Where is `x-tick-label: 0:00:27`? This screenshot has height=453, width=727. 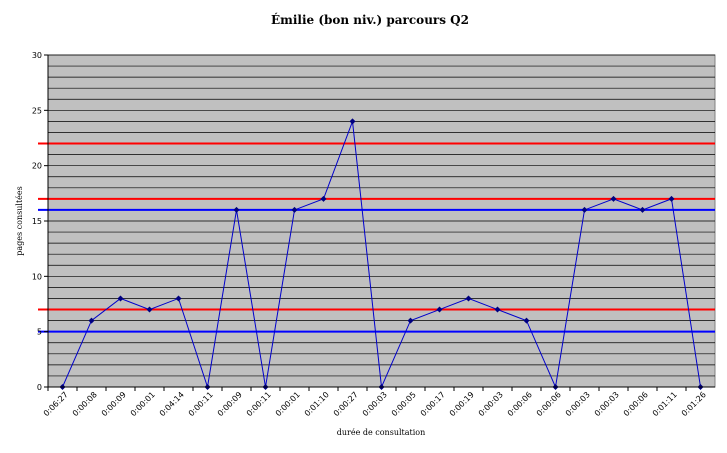
x-tick-label: 0:00:27 is located at coordinates (346, 404).